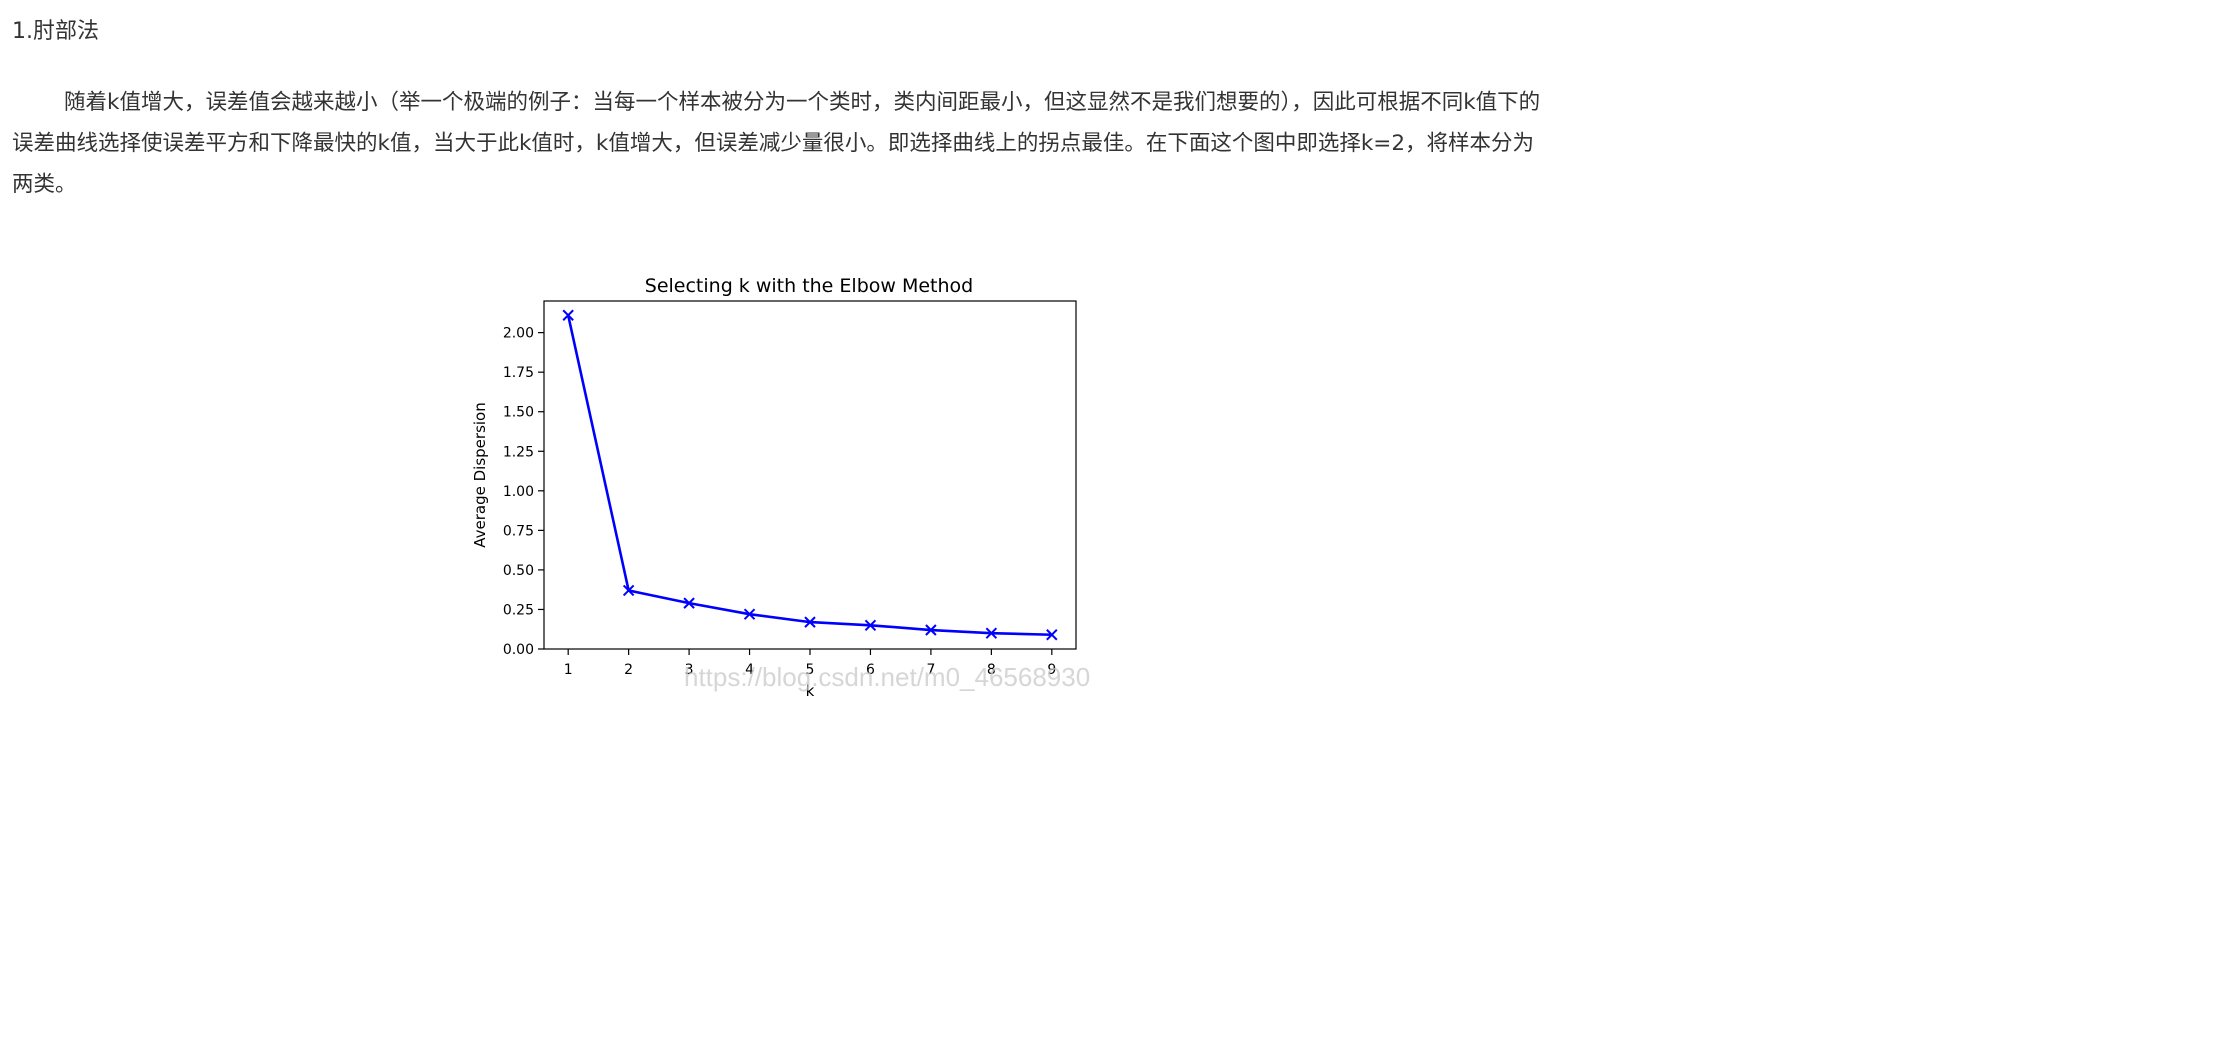 This screenshot has width=2218, height=1042. What do you see at coordinates (991, 670) in the screenshot?
I see `x-tick-label: 8` at bounding box center [991, 670].